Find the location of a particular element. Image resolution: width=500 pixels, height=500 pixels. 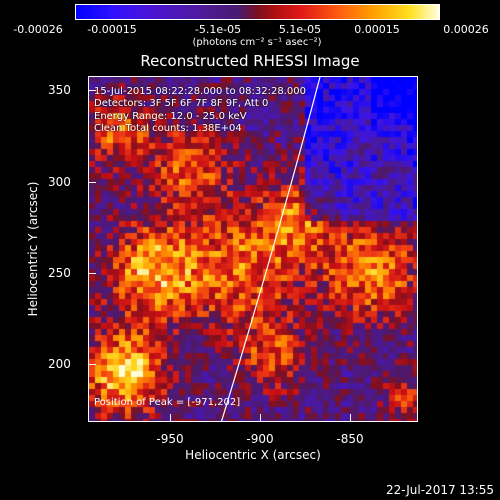

colorbar-unit-label: (photons cm⁻² s⁻¹ asec⁻²) is located at coordinates (257, 42).